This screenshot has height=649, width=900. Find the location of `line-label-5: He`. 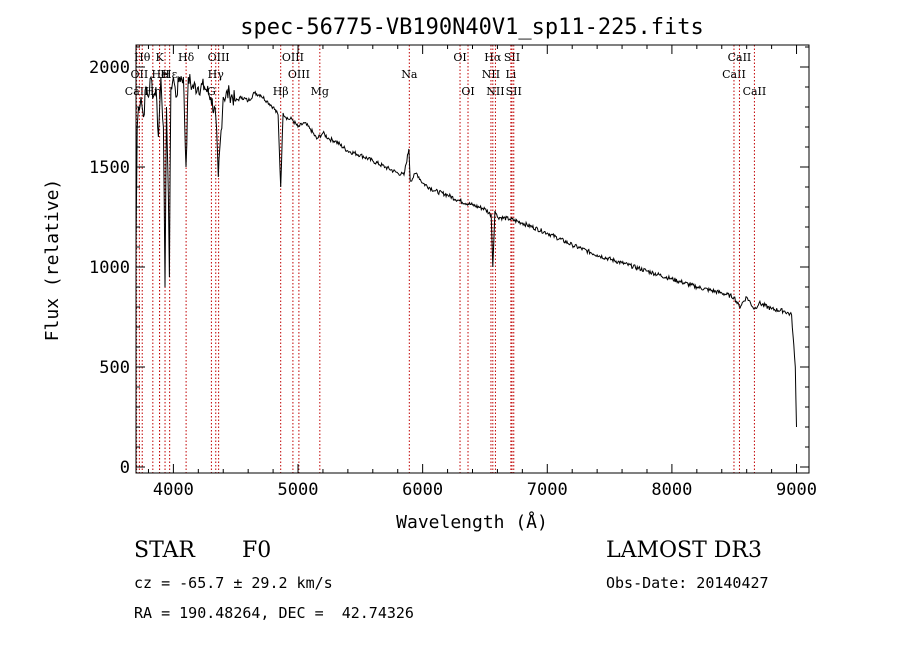

line-label-5: He is located at coordinates (160, 74).